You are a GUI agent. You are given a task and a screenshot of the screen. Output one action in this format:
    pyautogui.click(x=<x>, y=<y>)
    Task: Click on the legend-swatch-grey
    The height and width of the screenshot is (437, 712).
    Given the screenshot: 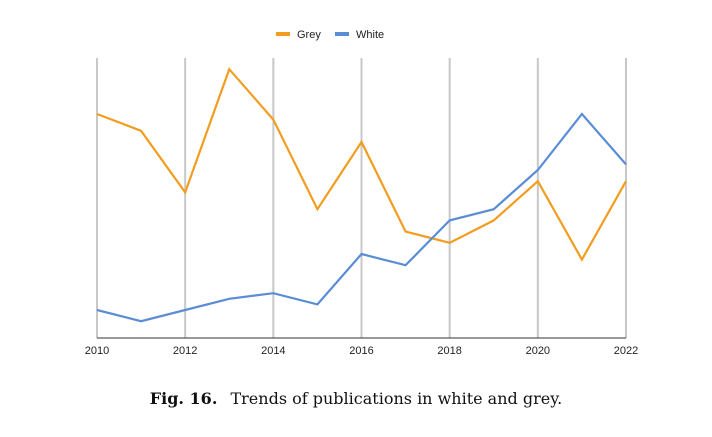 What is the action you would take?
    pyautogui.click(x=283, y=34)
    